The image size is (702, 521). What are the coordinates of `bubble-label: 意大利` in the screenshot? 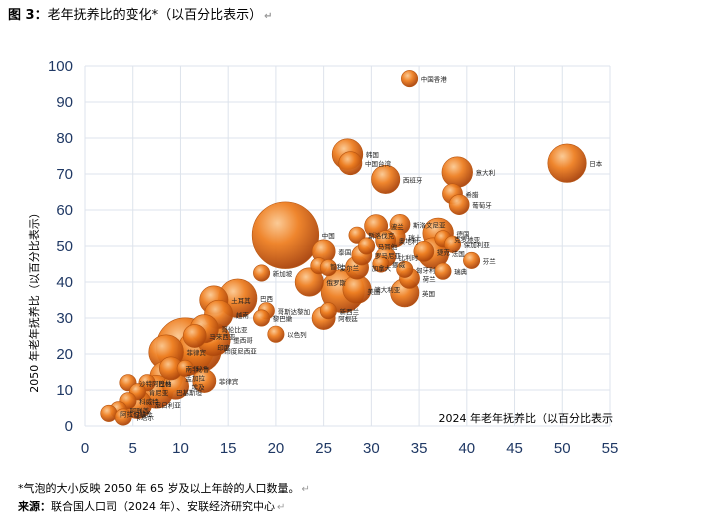 It's located at (486, 172).